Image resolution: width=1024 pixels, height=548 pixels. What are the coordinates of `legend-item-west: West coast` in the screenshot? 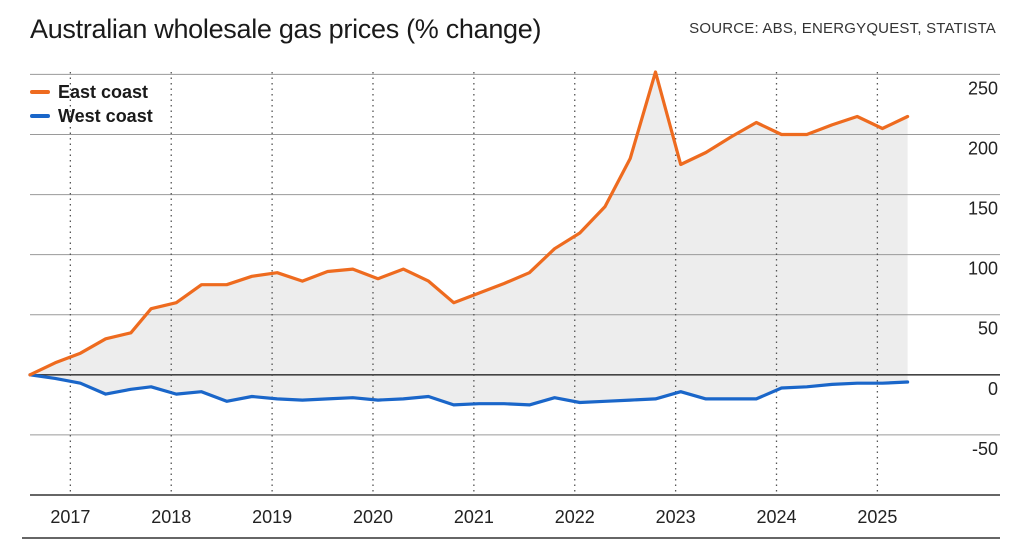 It's located at (91, 116).